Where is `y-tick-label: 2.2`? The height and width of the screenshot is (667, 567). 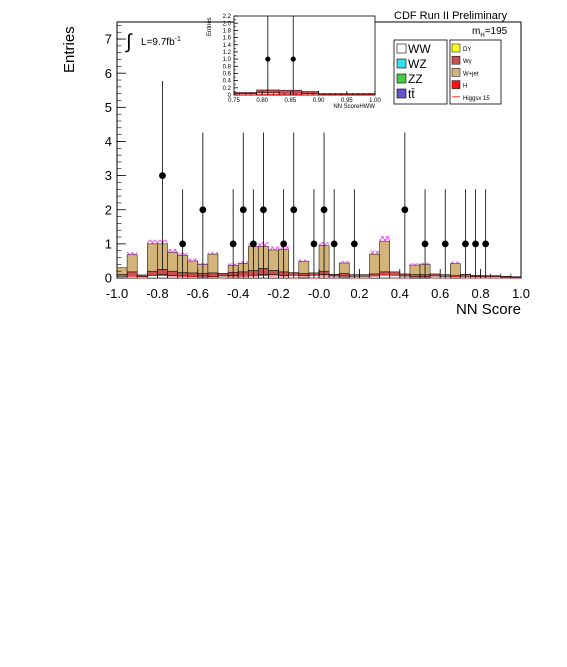
y-tick-label: 2.2 is located at coordinates (227, 17).